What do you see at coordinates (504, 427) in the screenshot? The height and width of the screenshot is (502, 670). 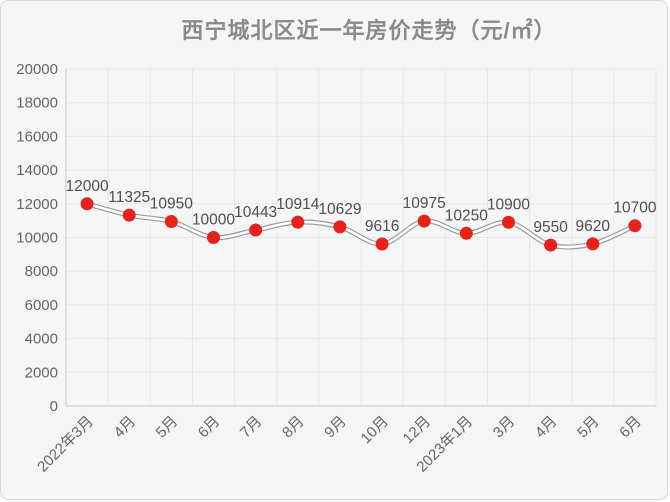 I see `x-tick-label: 3月` at bounding box center [504, 427].